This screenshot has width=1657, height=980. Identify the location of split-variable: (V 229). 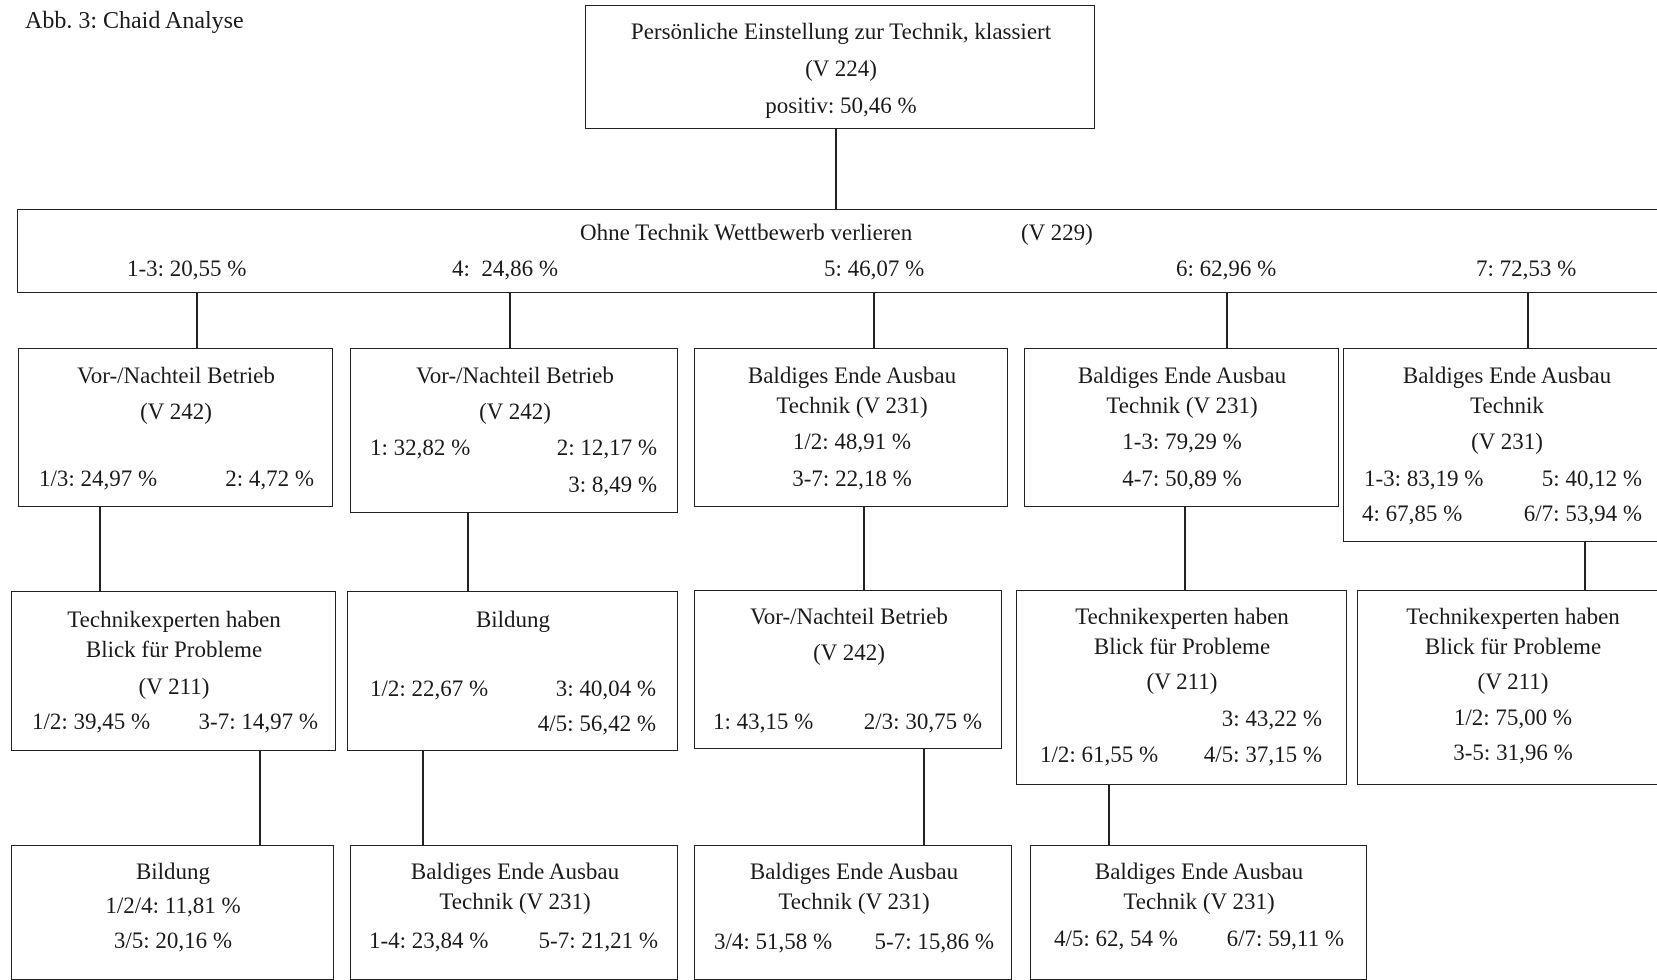
(1057, 232).